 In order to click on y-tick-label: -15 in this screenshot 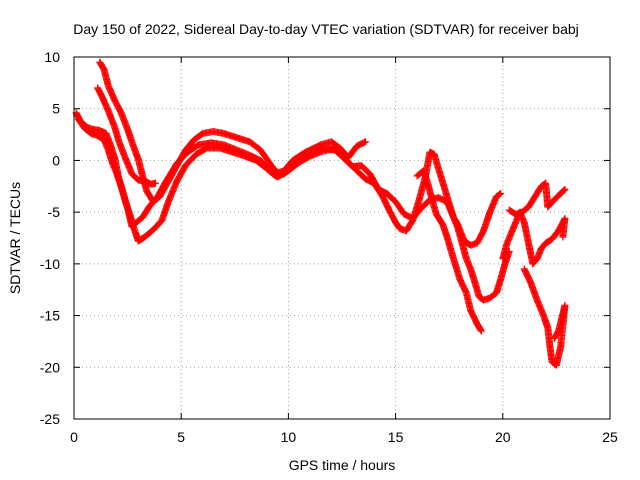, I will do `click(50, 316)`.